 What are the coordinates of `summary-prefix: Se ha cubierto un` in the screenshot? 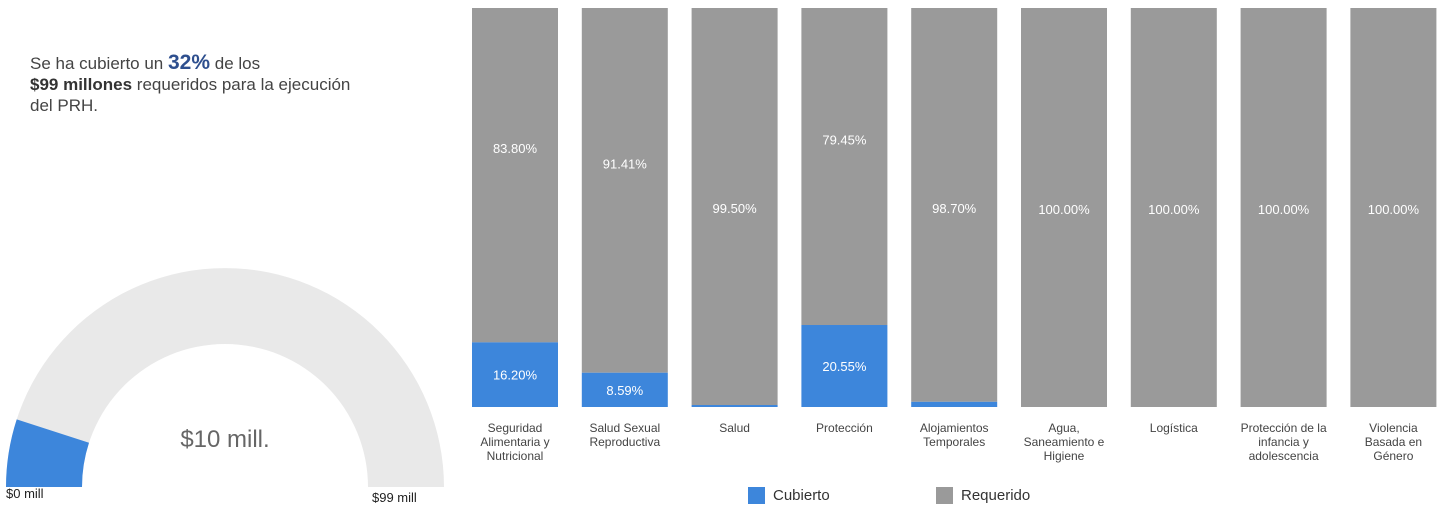 It's located at (97, 63).